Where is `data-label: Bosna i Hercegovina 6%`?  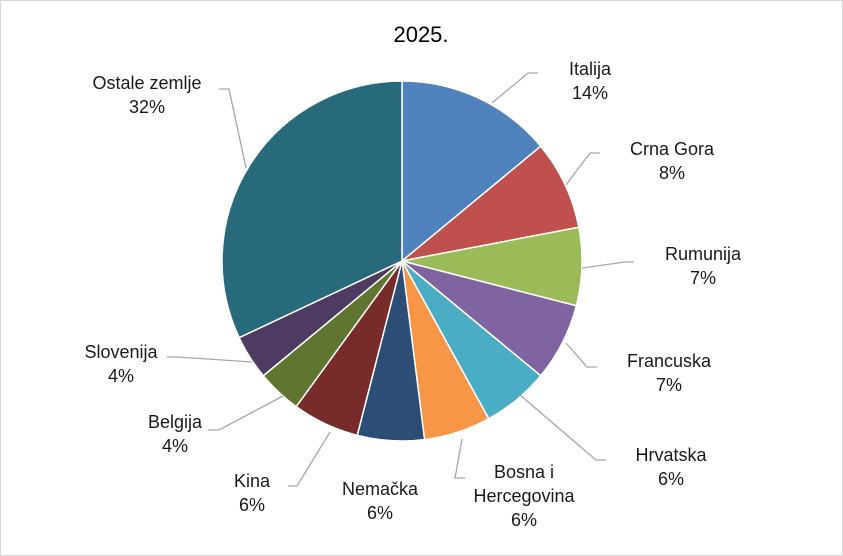 data-label: Bosna i Hercegovina 6% is located at coordinates (524, 496).